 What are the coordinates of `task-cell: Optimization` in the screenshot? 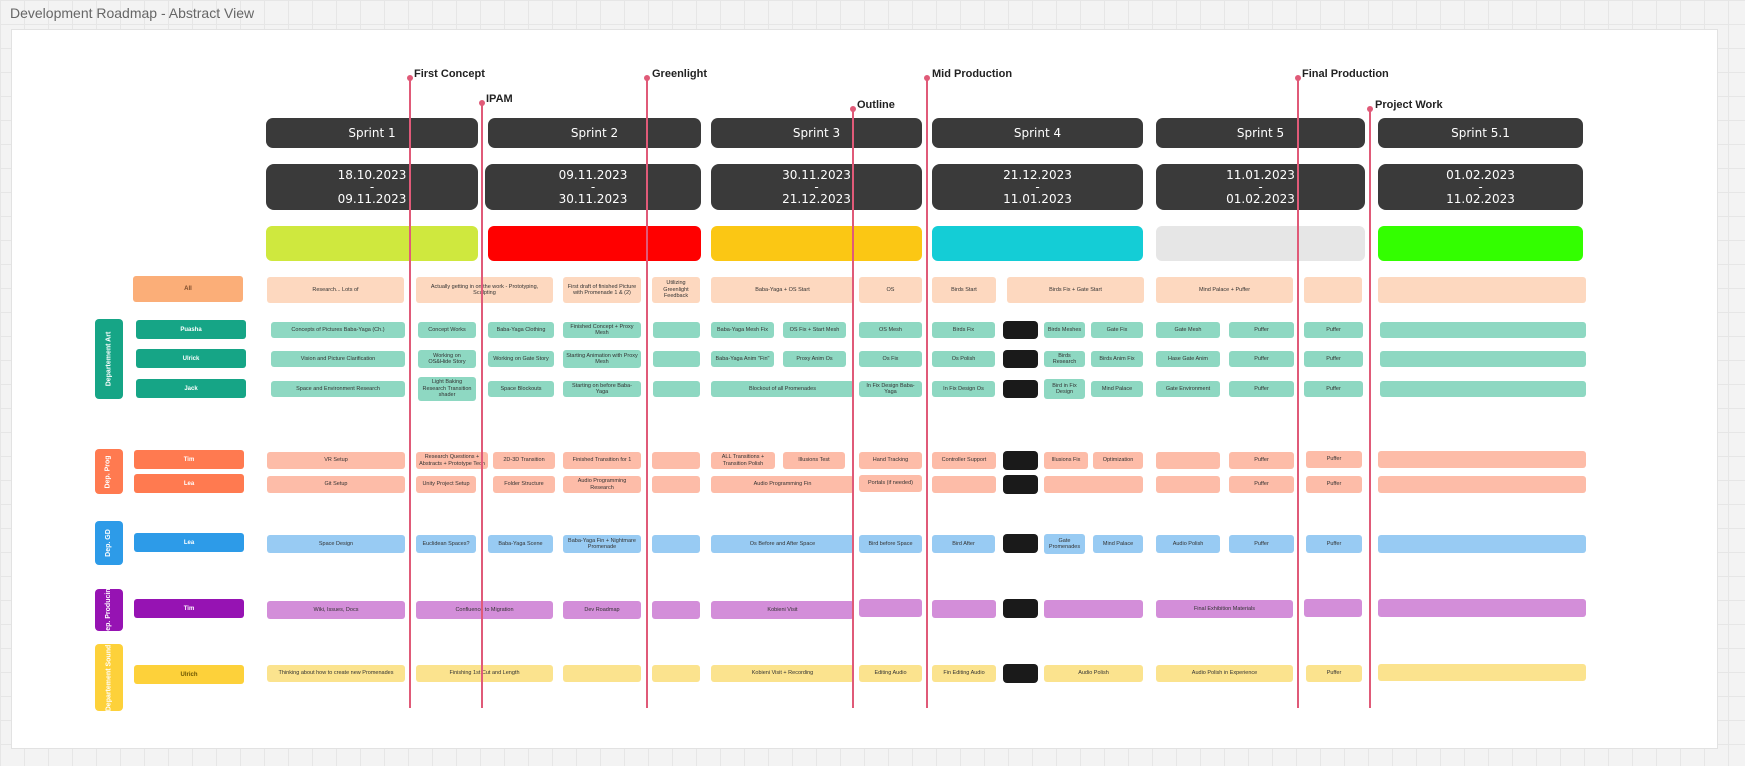 It's located at (1118, 460).